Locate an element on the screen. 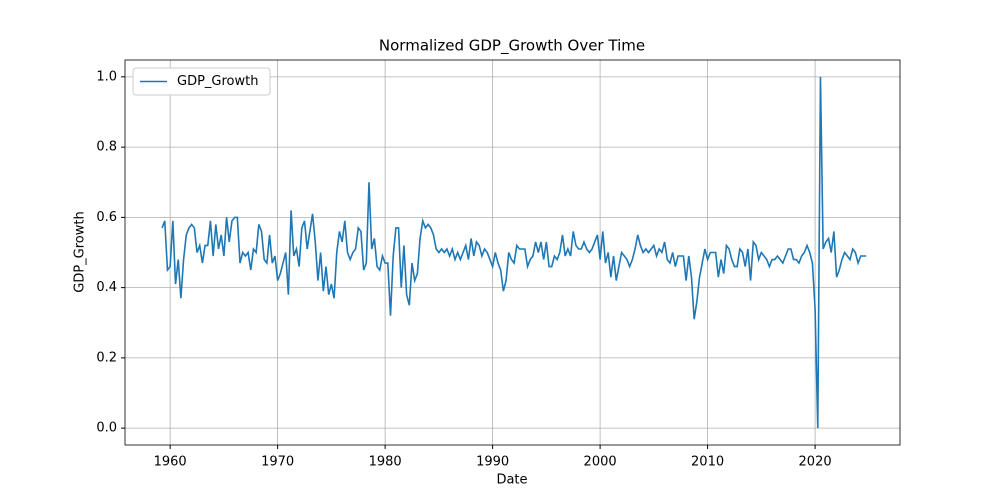  y-tick-label: 0.8 is located at coordinates (106, 147).